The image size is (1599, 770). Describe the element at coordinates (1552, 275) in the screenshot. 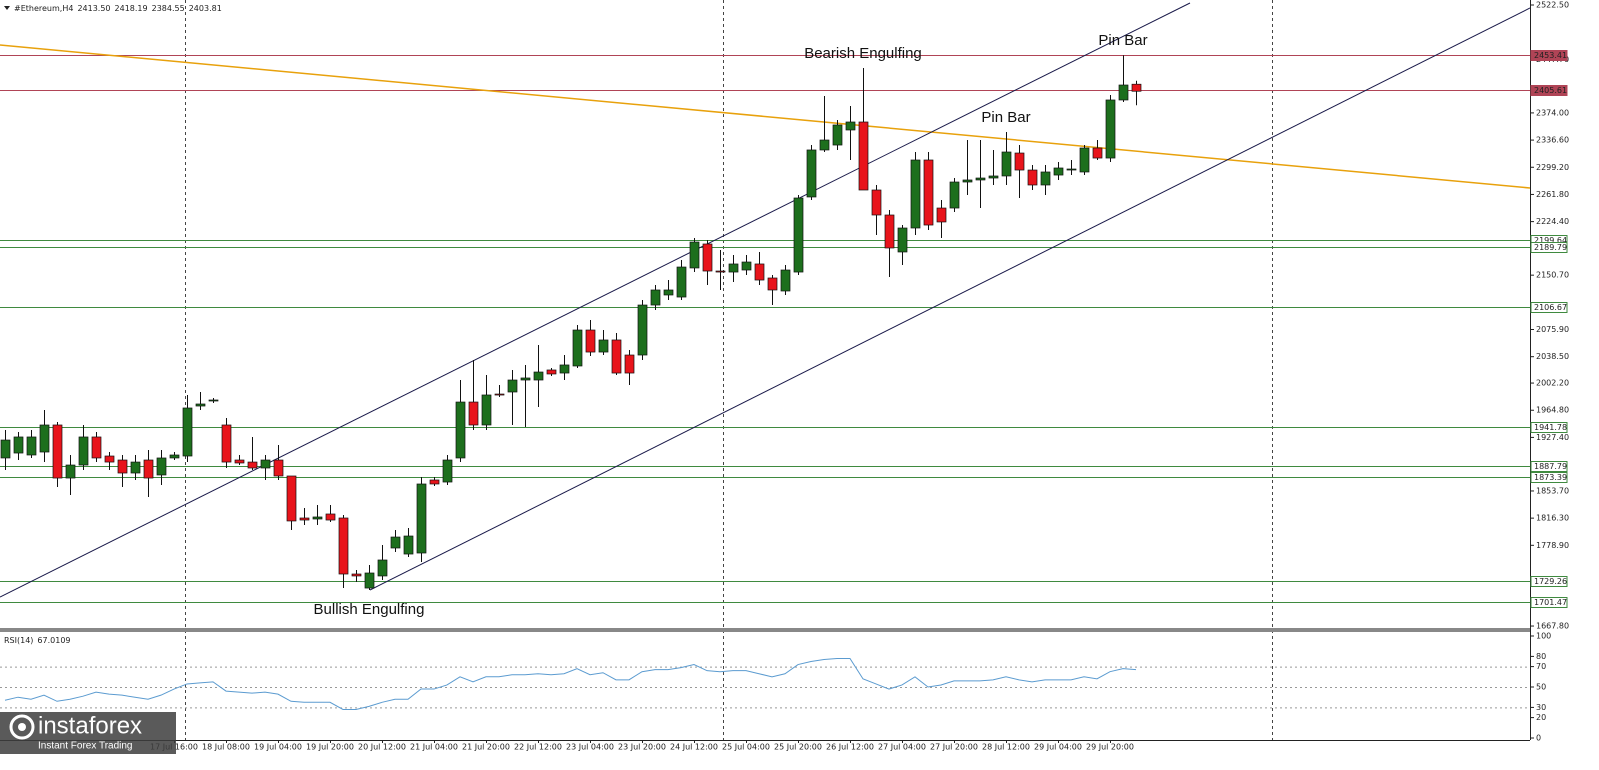

I see `y-tick-label: 2150.70` at that location.